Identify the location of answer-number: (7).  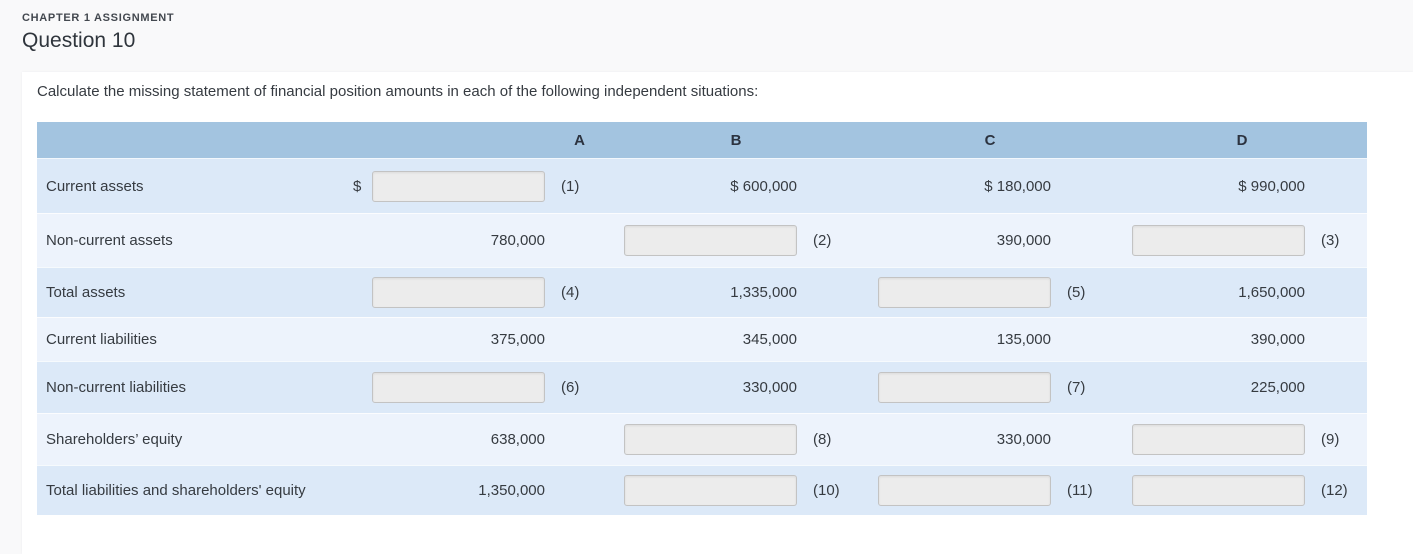
(1076, 387).